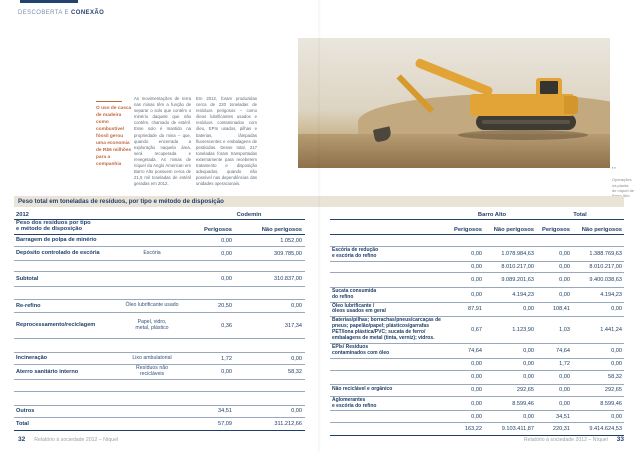 The width and height of the screenshot is (638, 452). I want to click on excavator-counterweight, so click(571, 105).